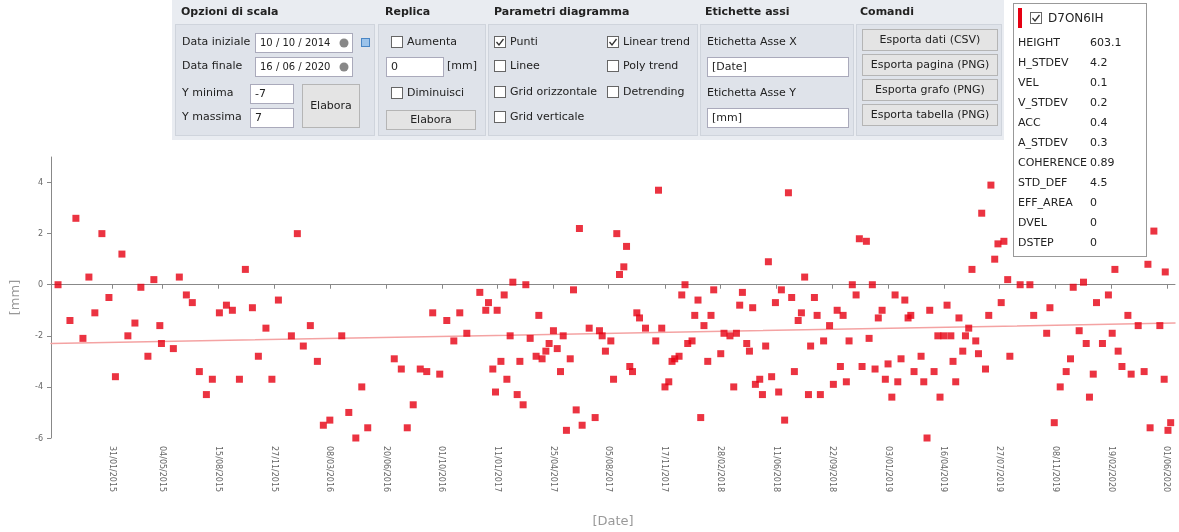 The width and height of the screenshot is (1179, 532). What do you see at coordinates (1043, 183) in the screenshot?
I see `annotation: STD_DEF` at bounding box center [1043, 183].